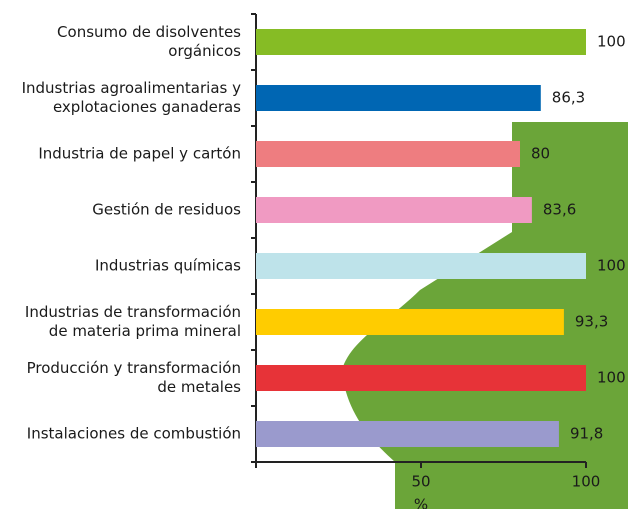 The height and width of the screenshot is (509, 628). Describe the element at coordinates (559, 210) in the screenshot. I see `value-label: 83,6` at that location.